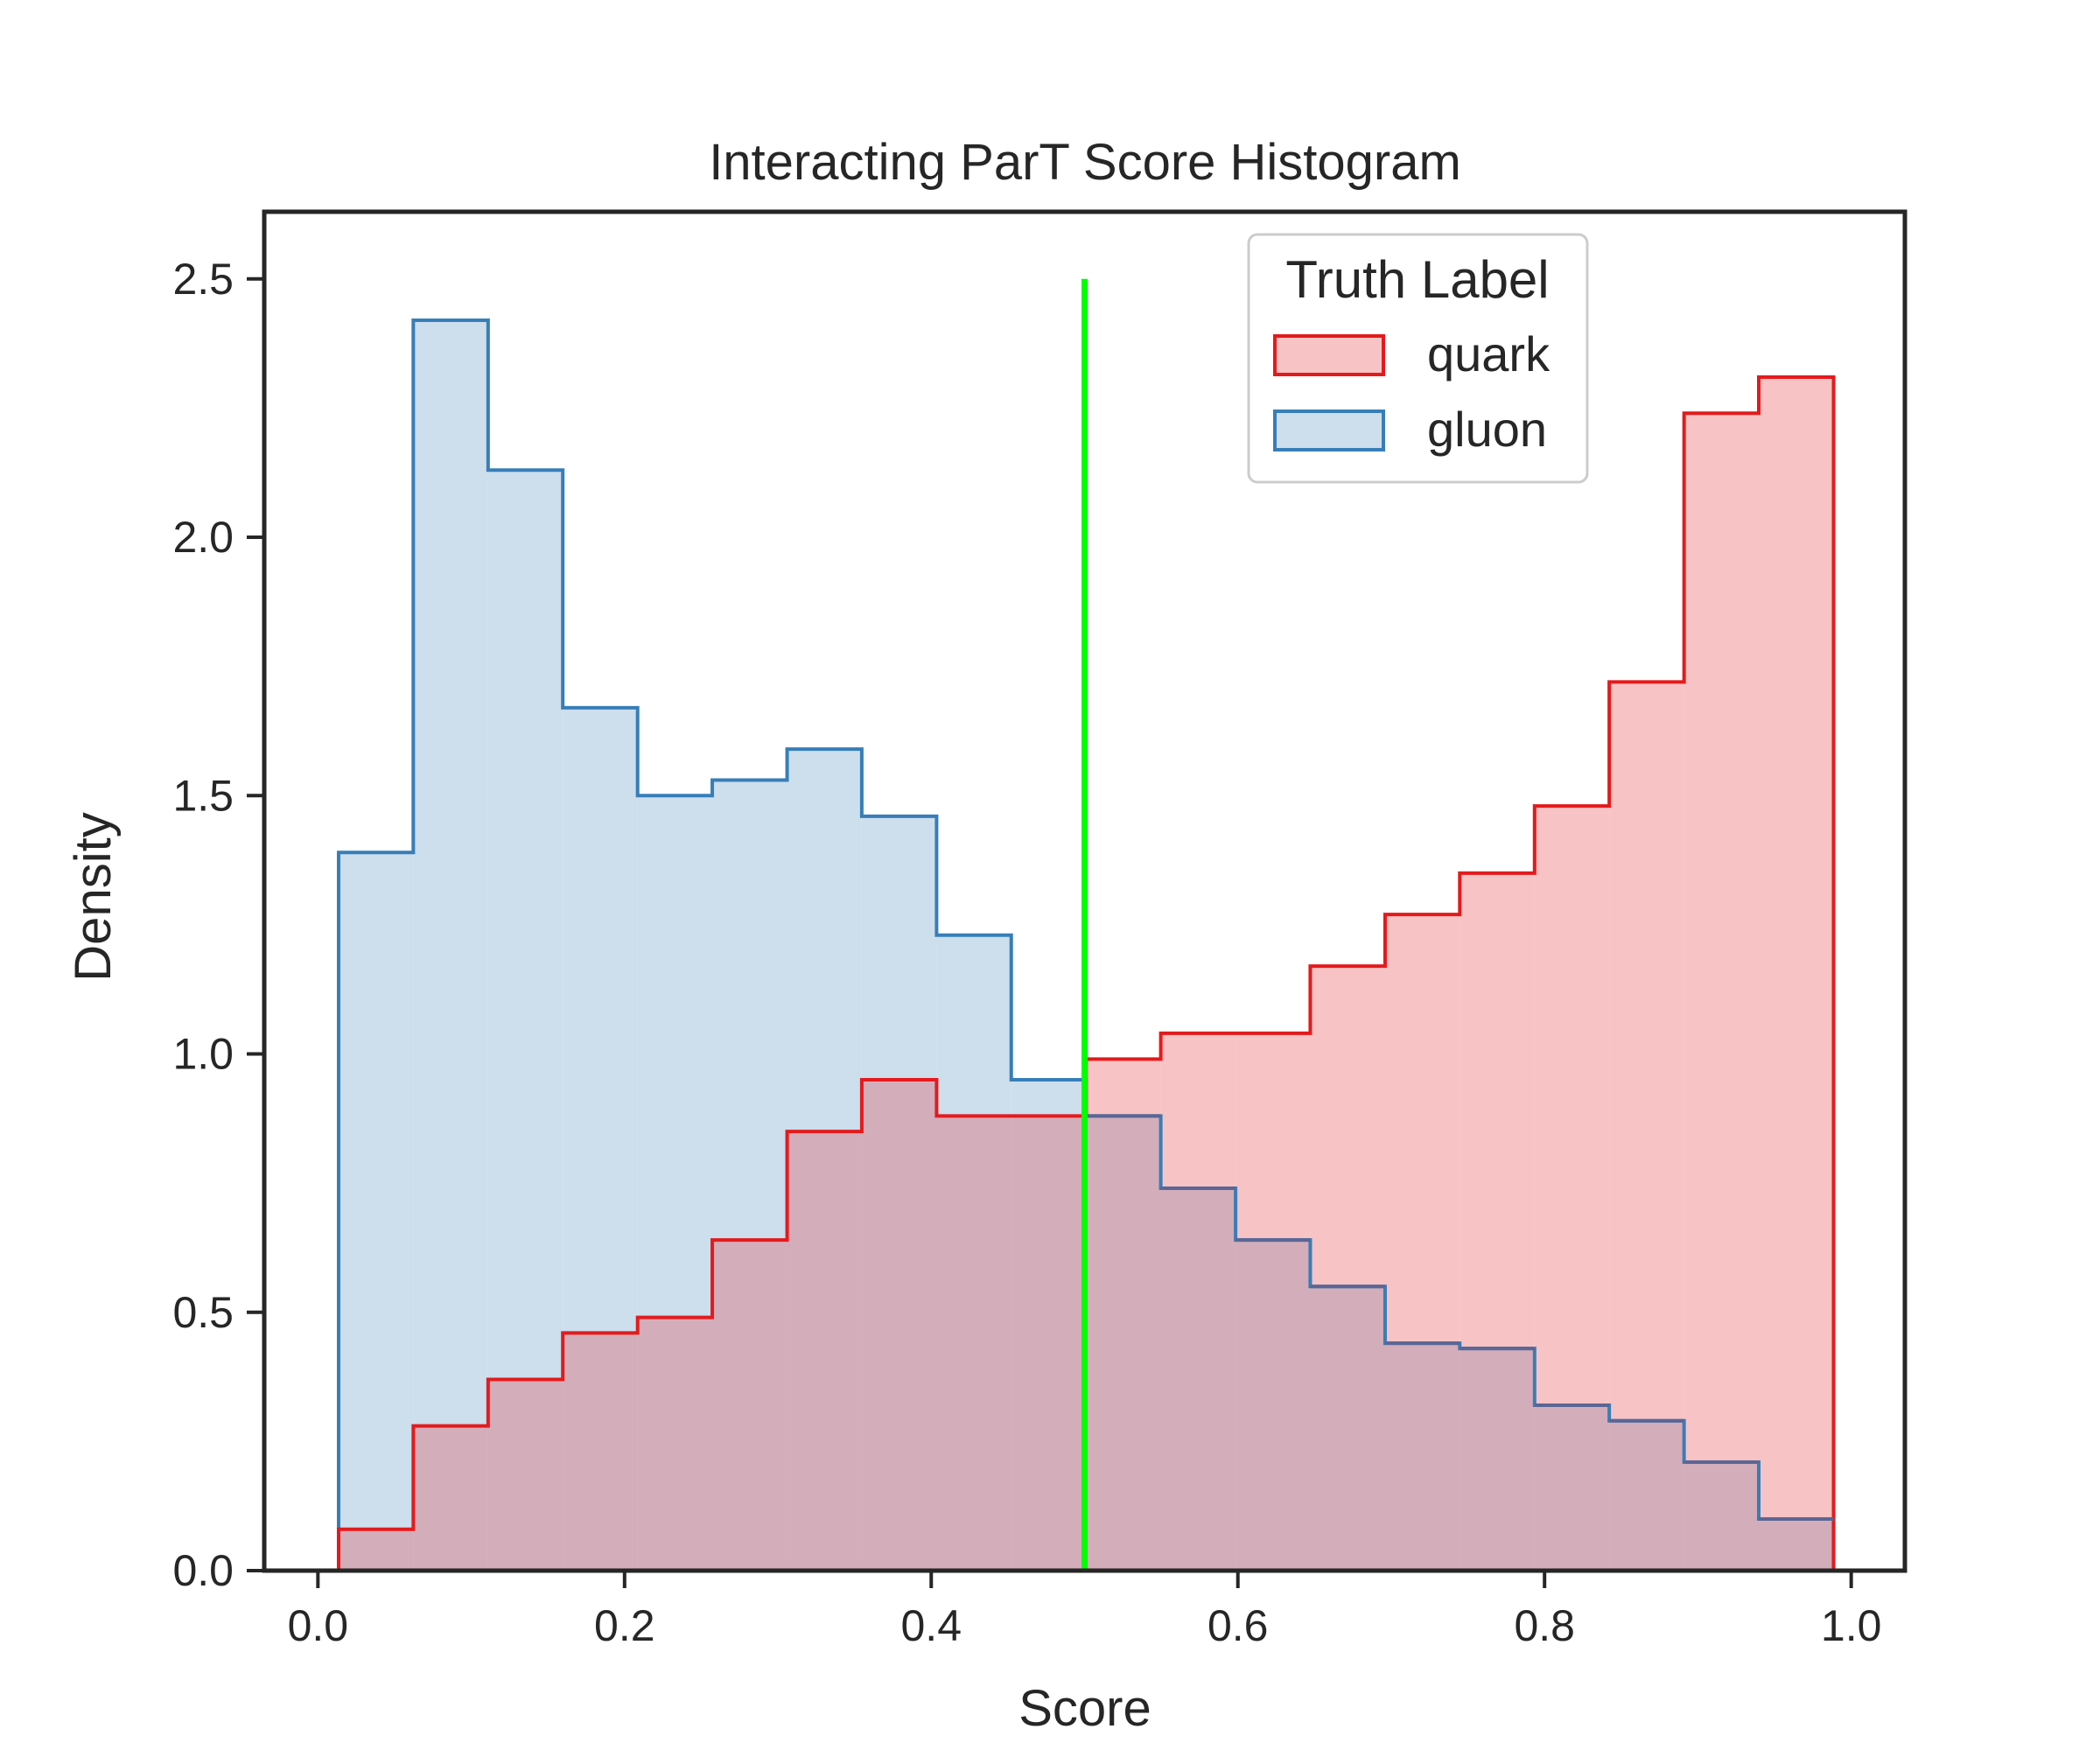 The image size is (2100, 1750). I want to click on legend-label-gluon: gluon, so click(1487, 429).